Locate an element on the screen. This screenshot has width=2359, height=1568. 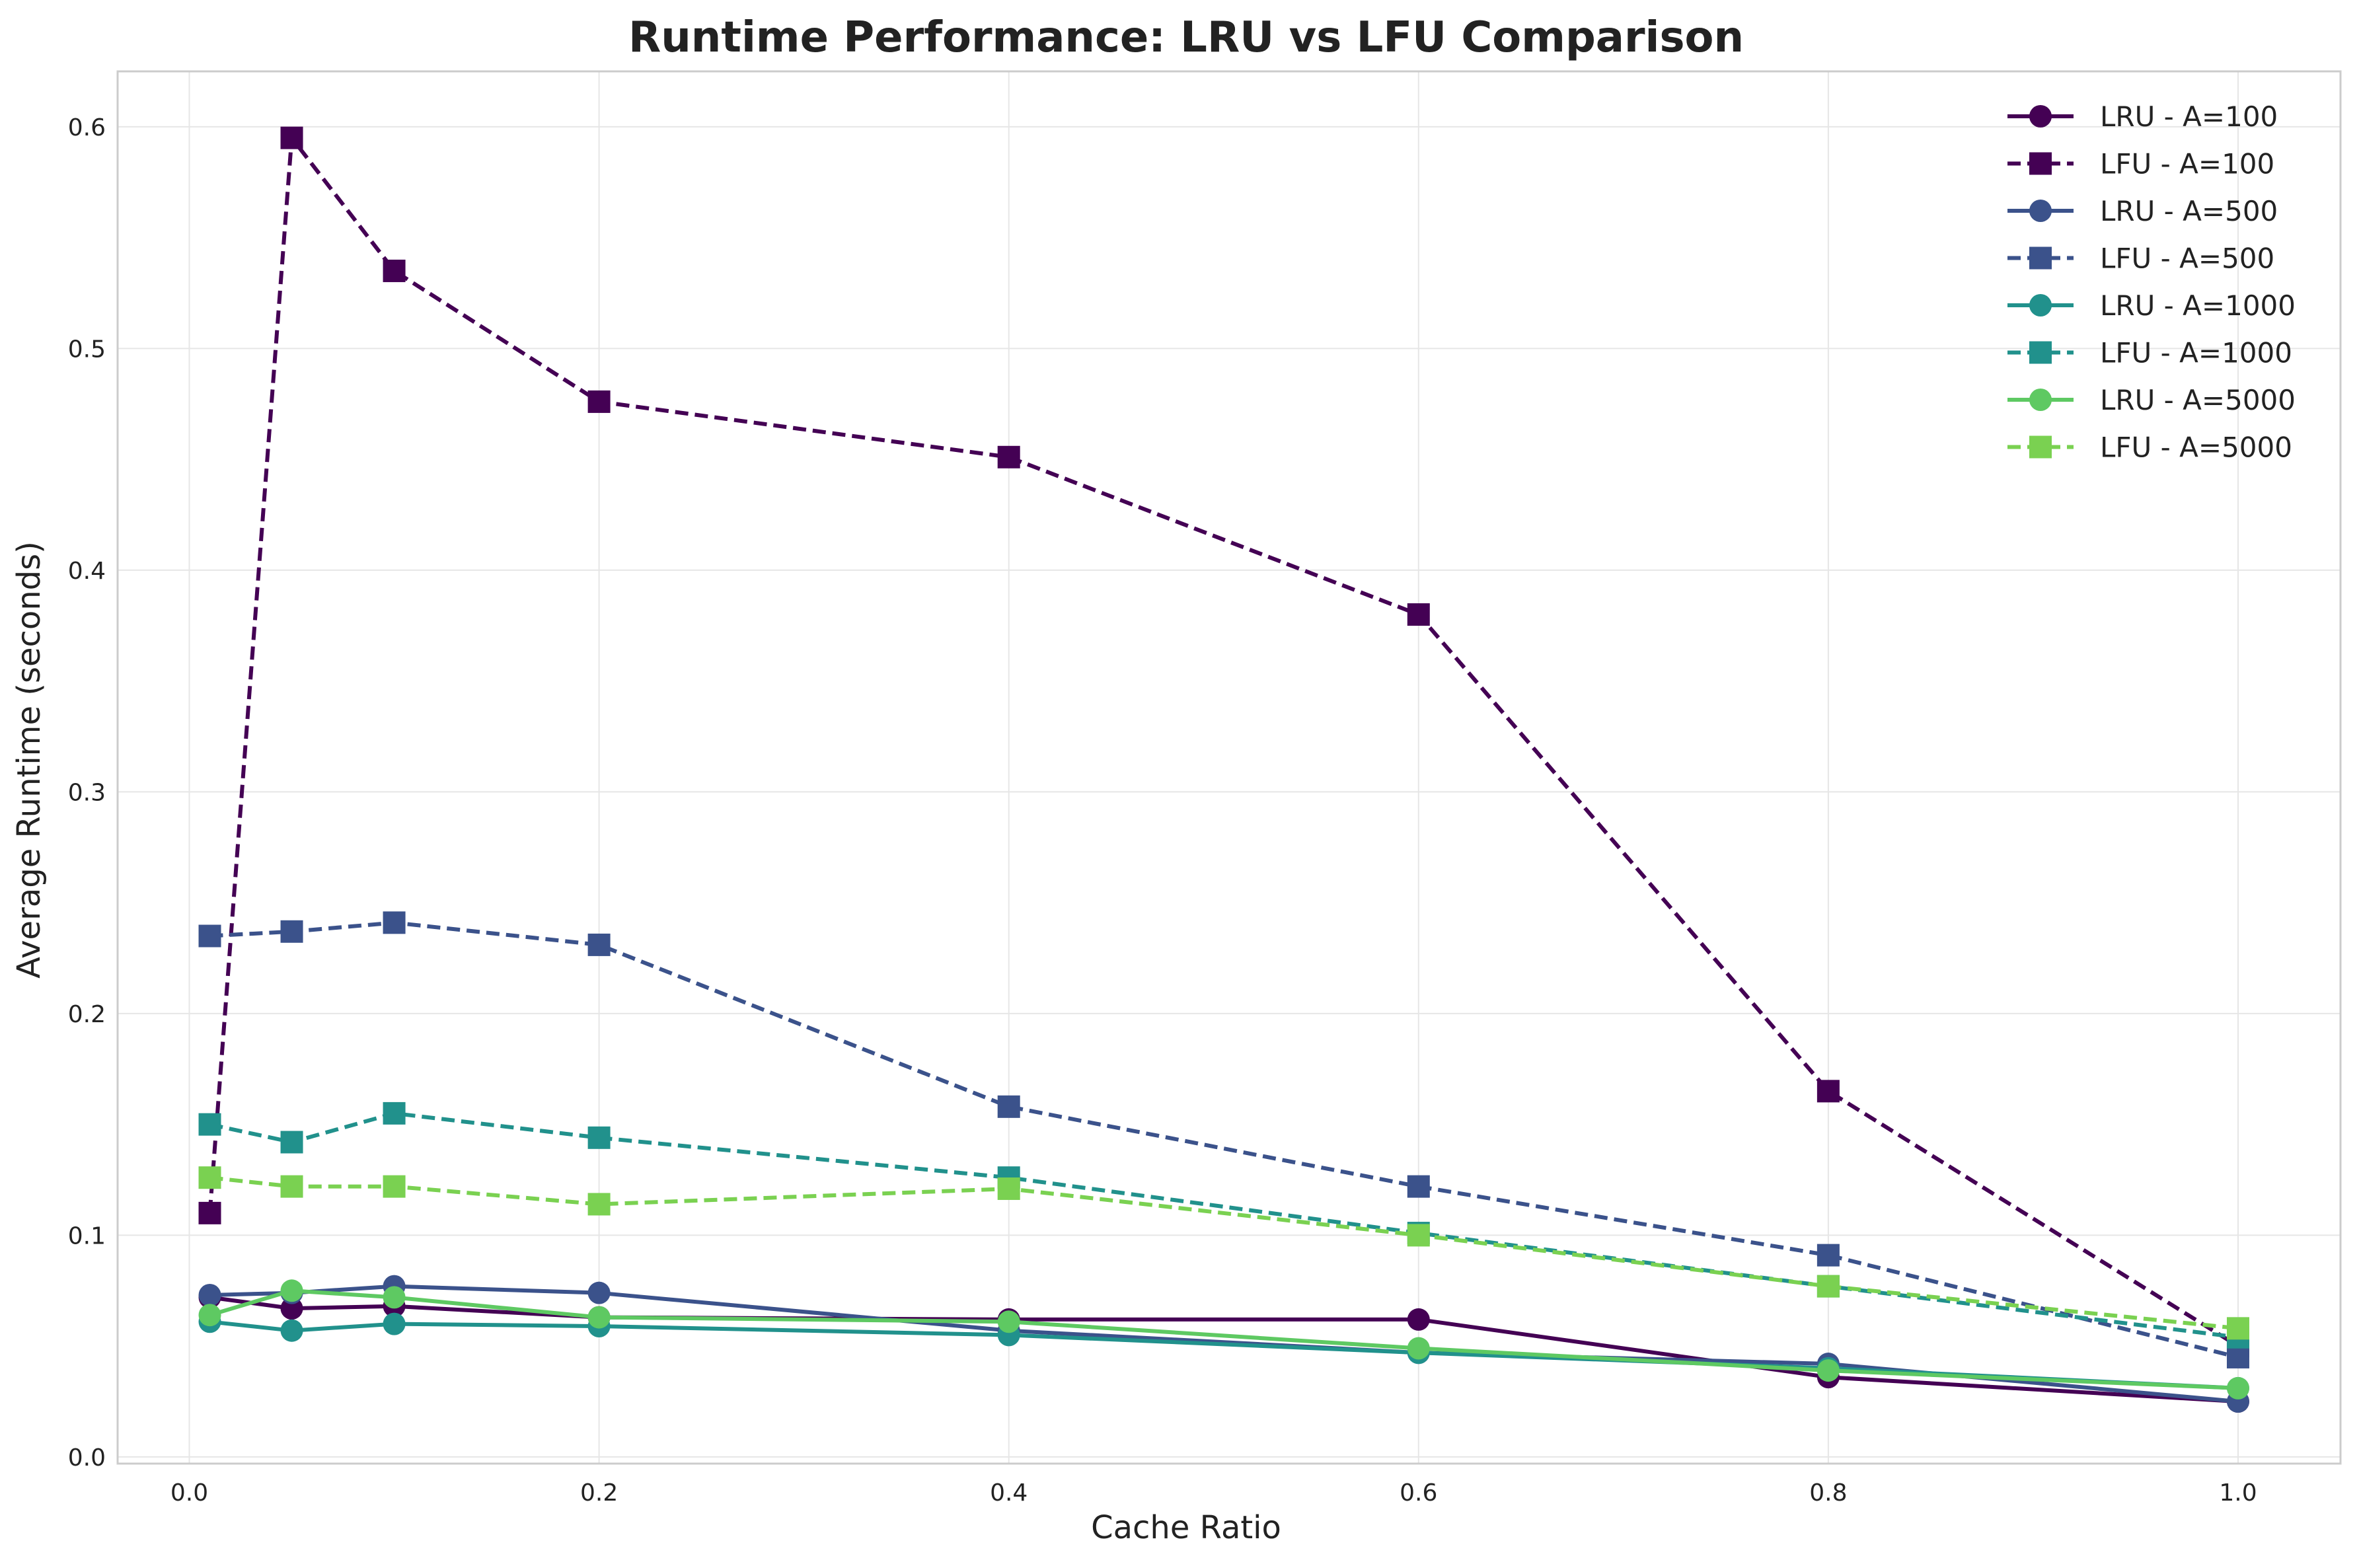
legend-item: LRU - A=1000 is located at coordinates (2151, 305).